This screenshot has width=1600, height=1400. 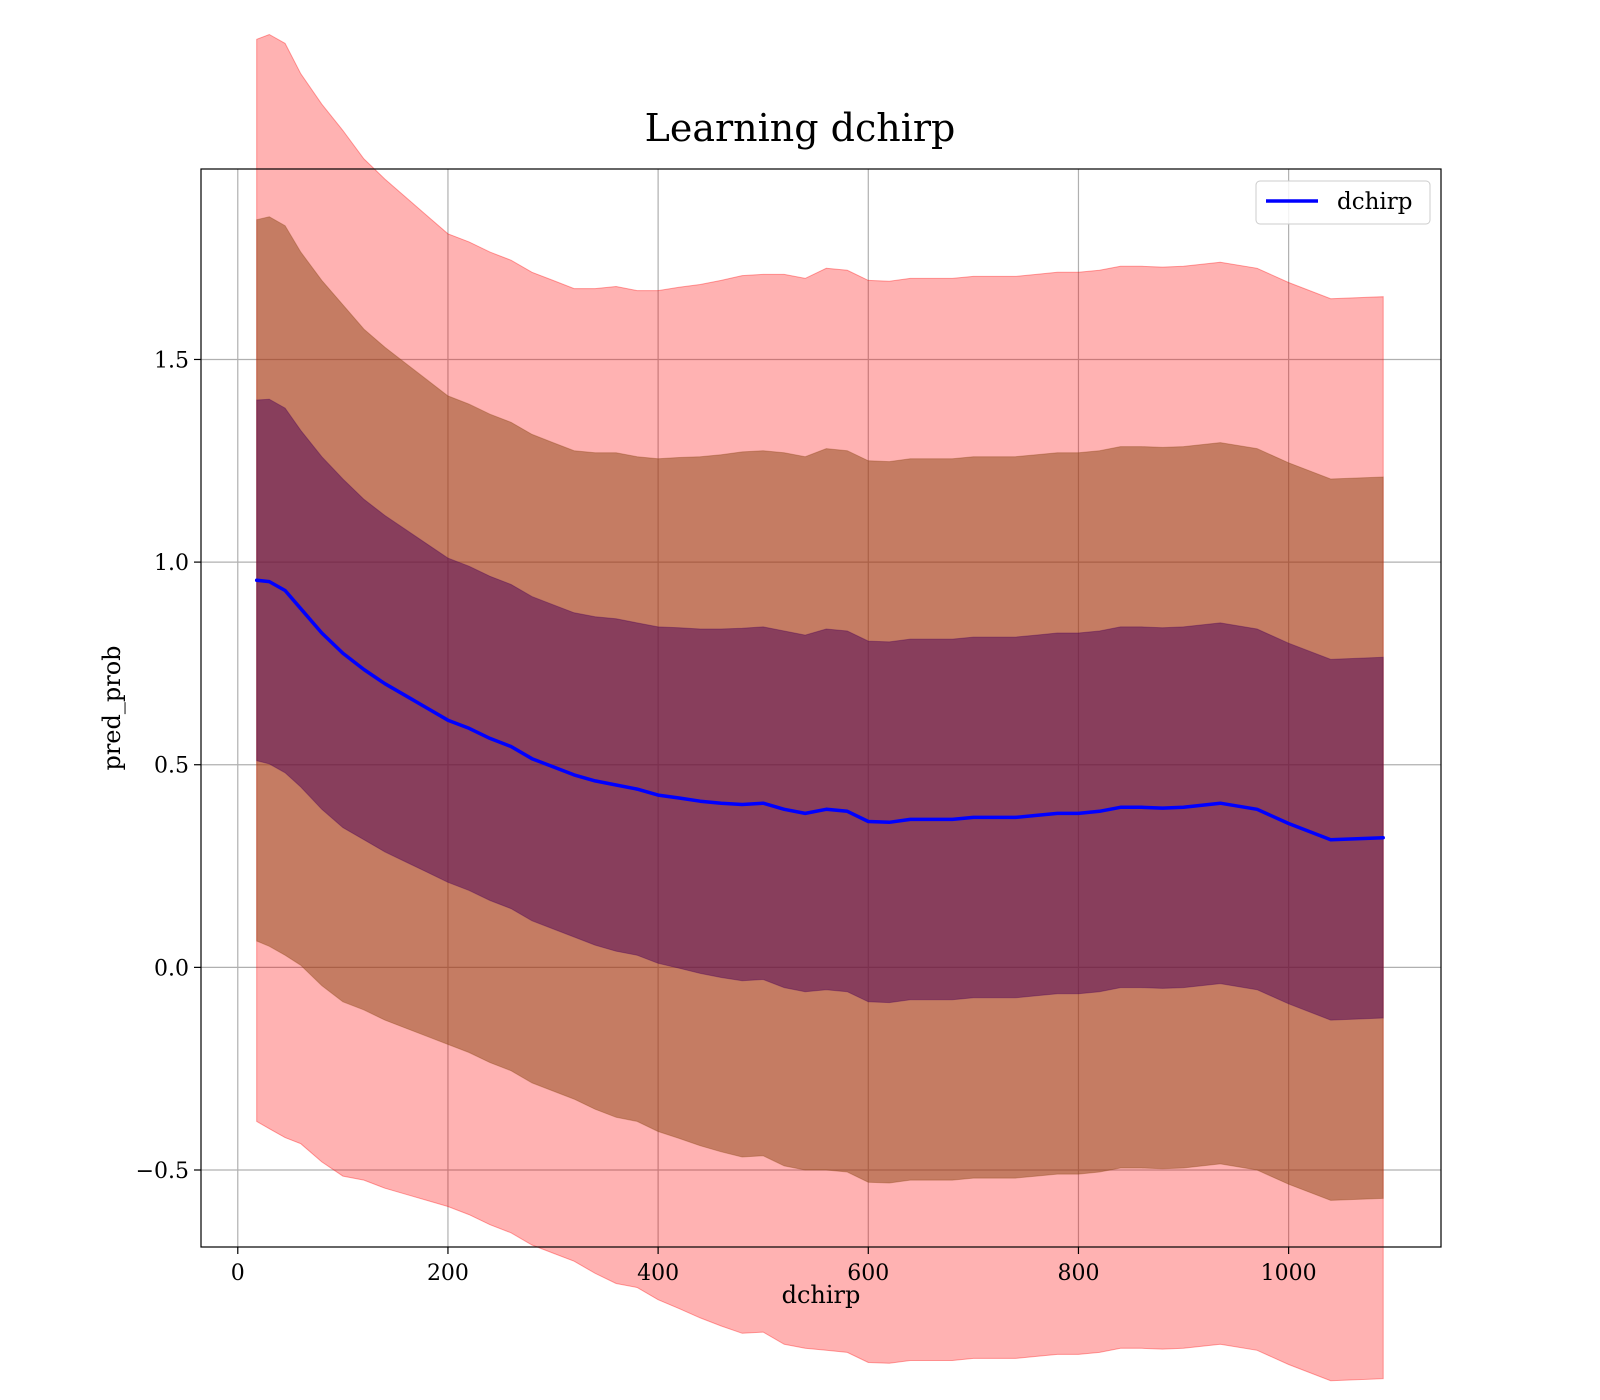 I want to click on legend: dchirp, so click(x=1343, y=202).